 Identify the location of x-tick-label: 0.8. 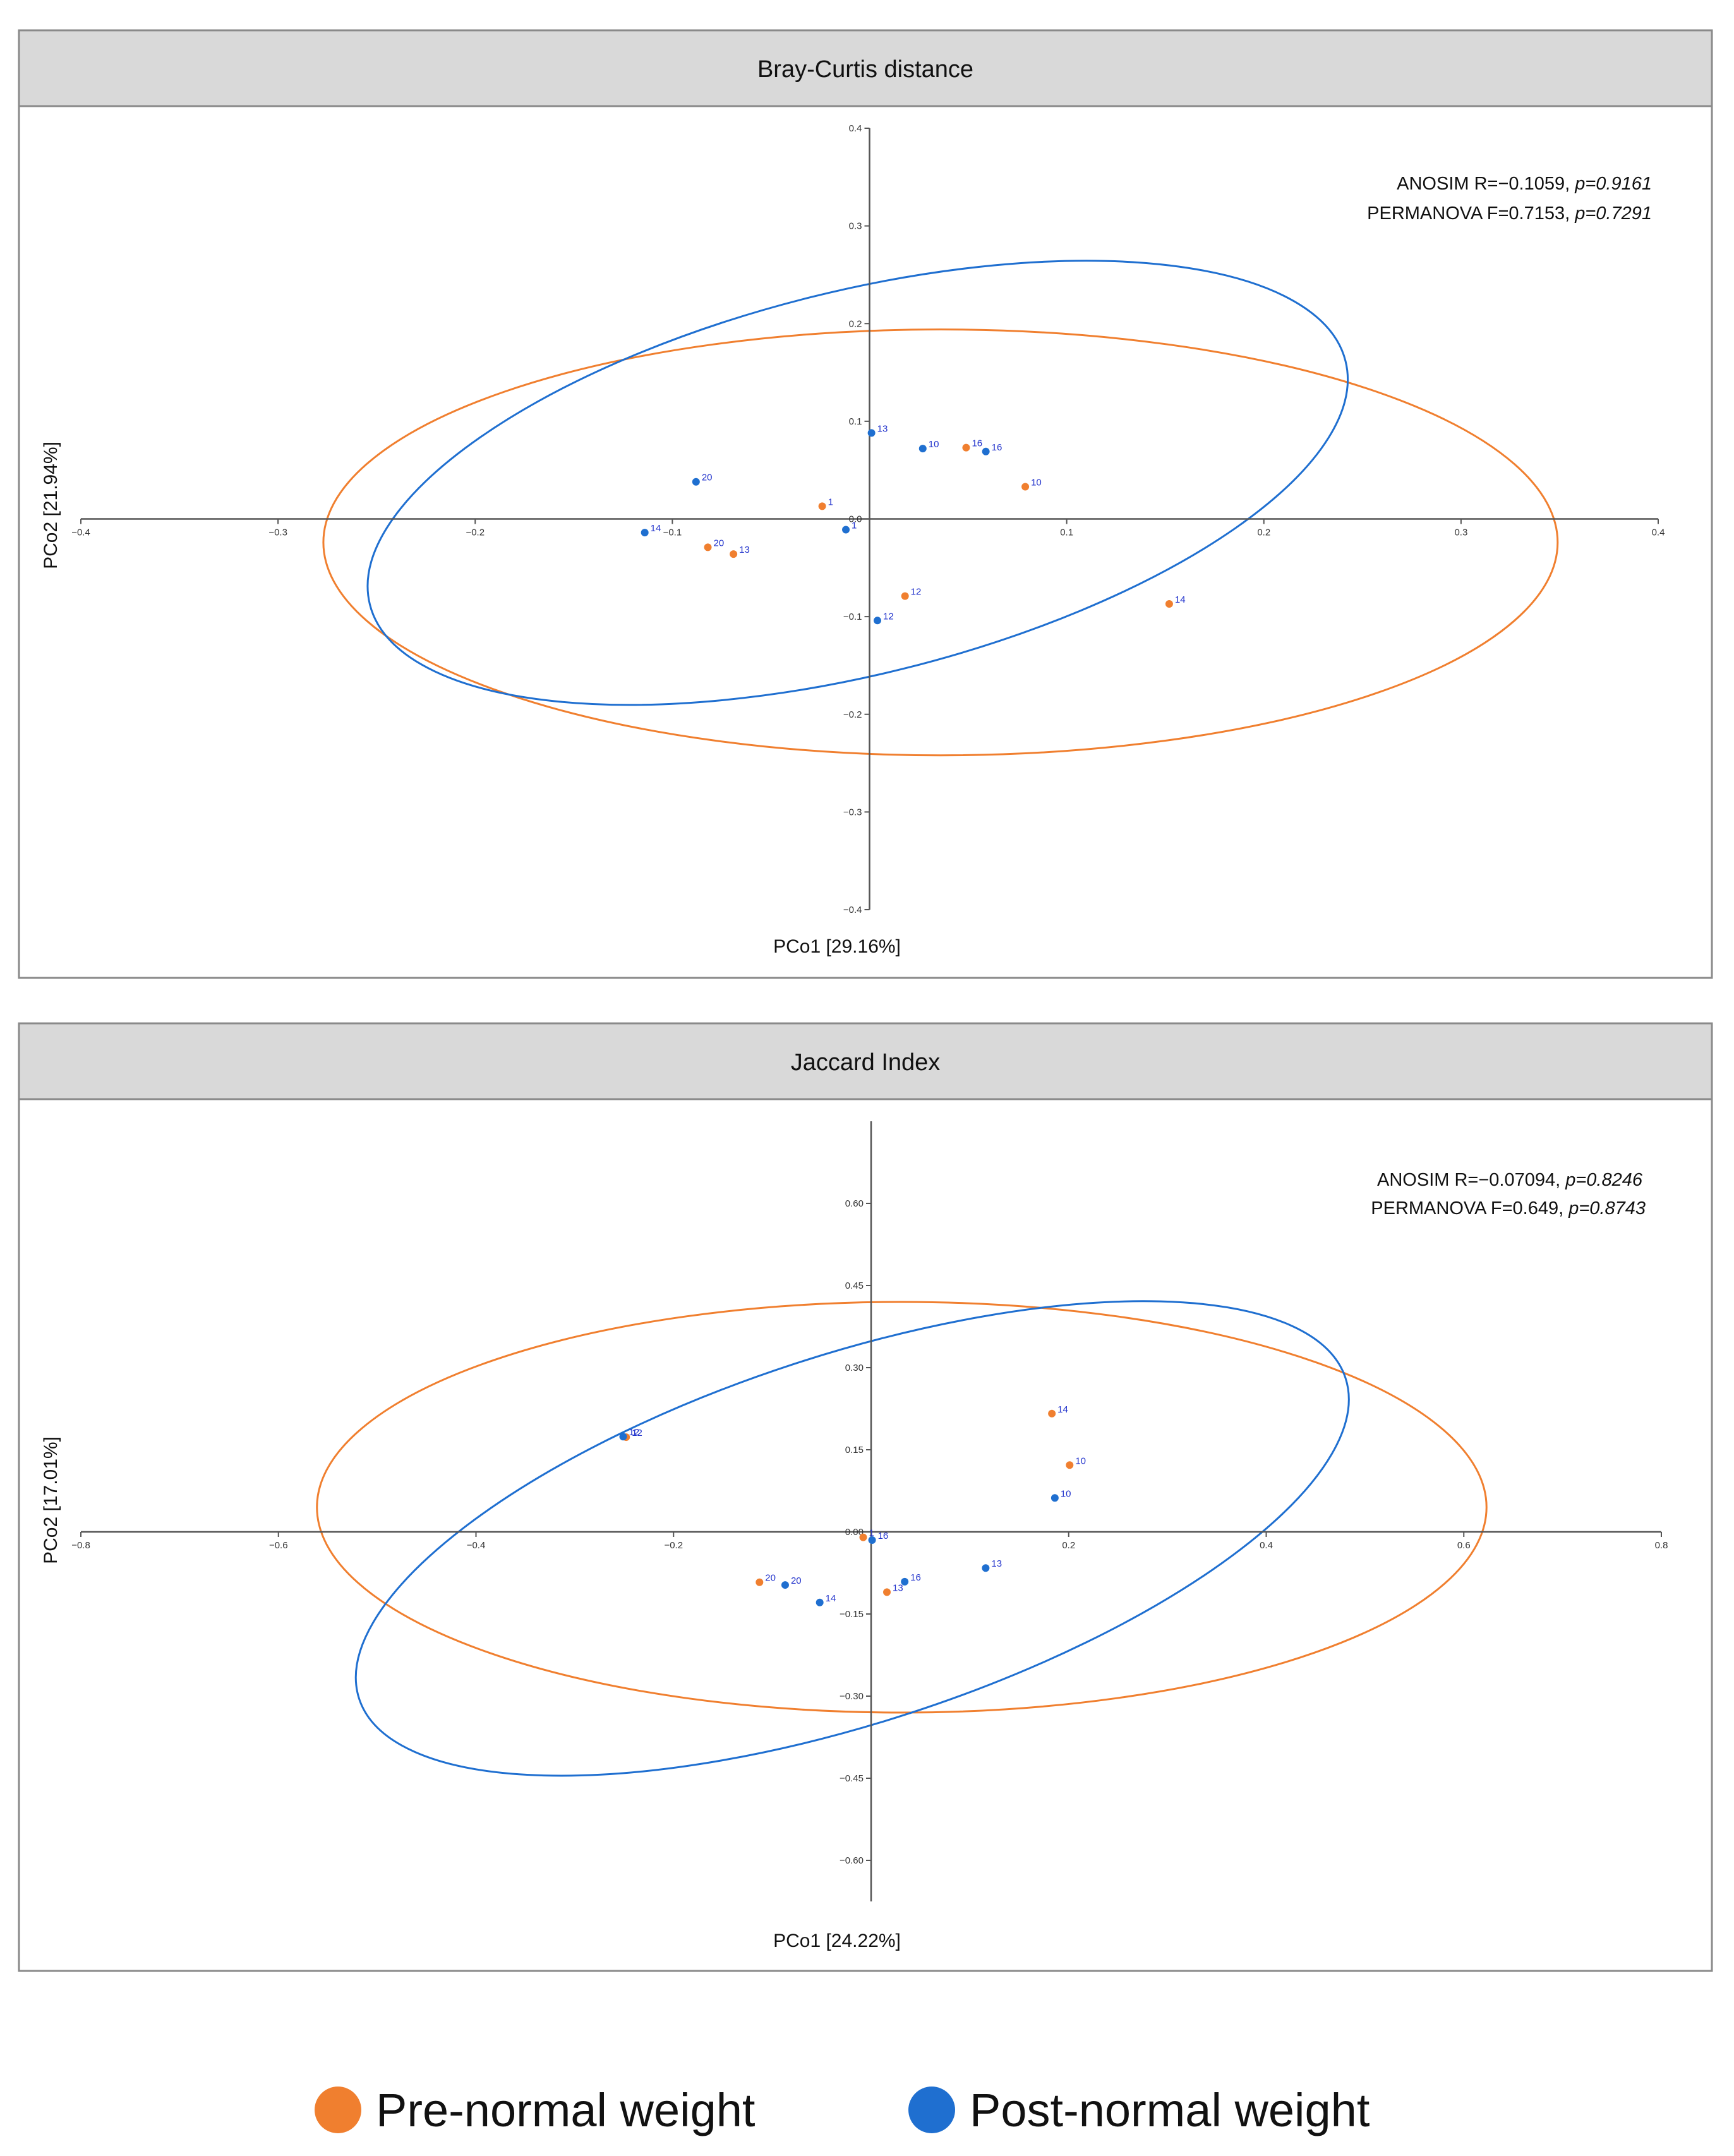
(1661, 1545).